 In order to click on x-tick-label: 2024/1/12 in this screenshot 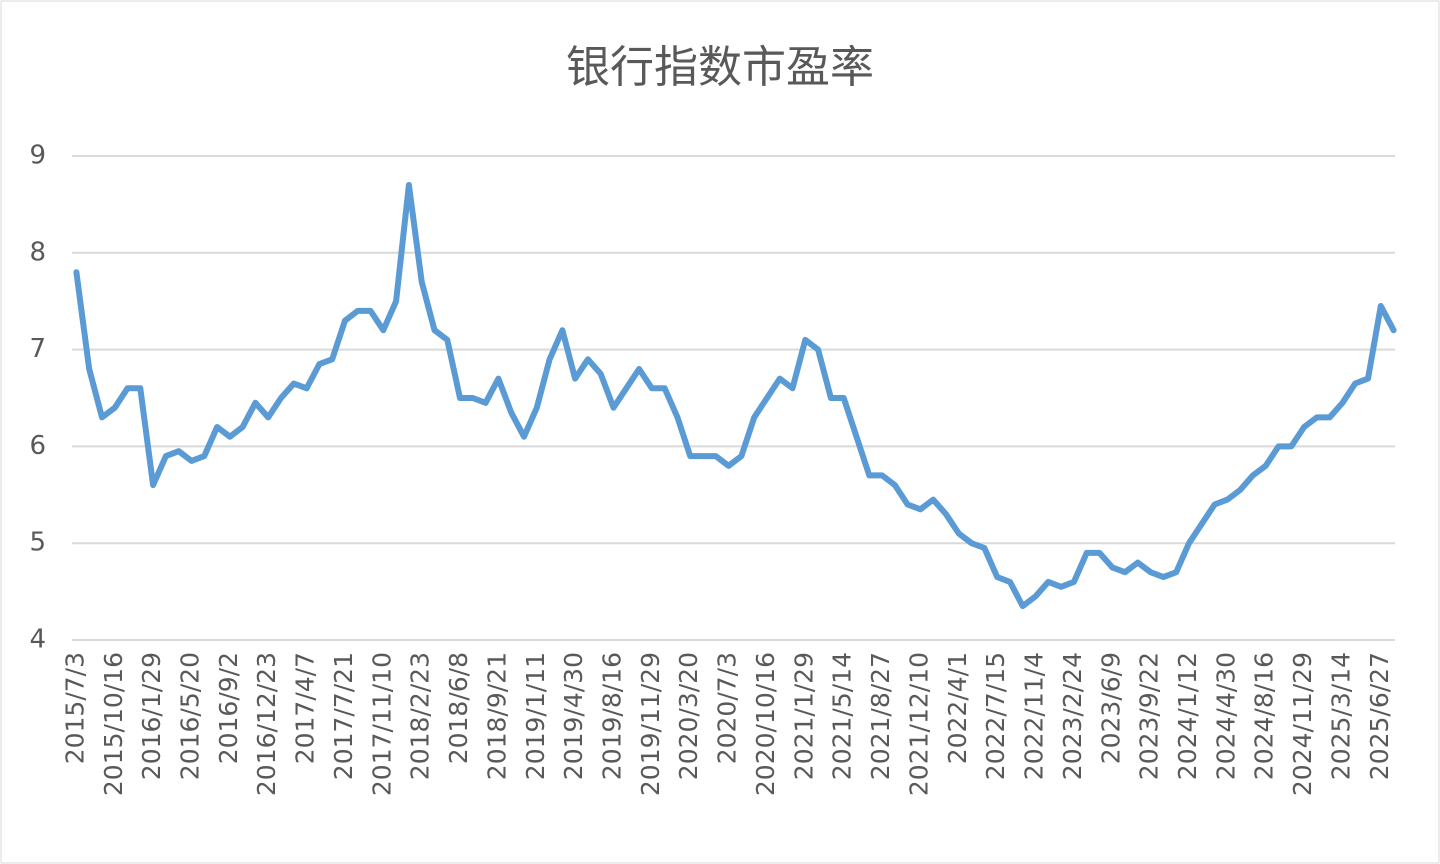, I will do `click(1187, 716)`.